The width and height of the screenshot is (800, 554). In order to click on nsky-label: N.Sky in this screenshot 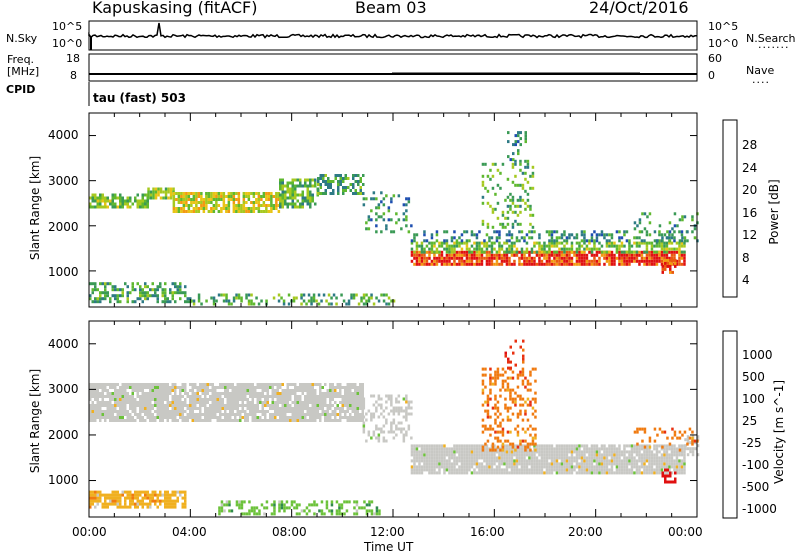, I will do `click(22, 38)`.